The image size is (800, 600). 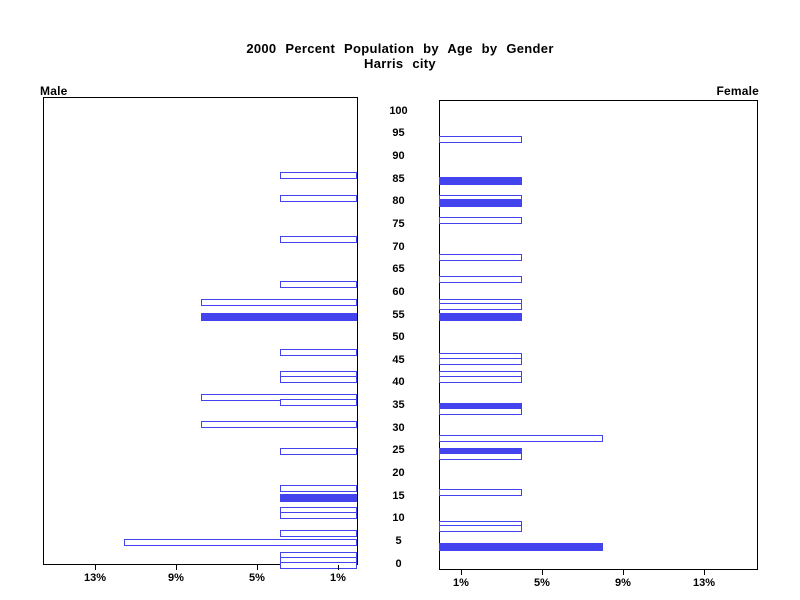 I want to click on age-tick-label-90: 90, so click(x=398, y=156).